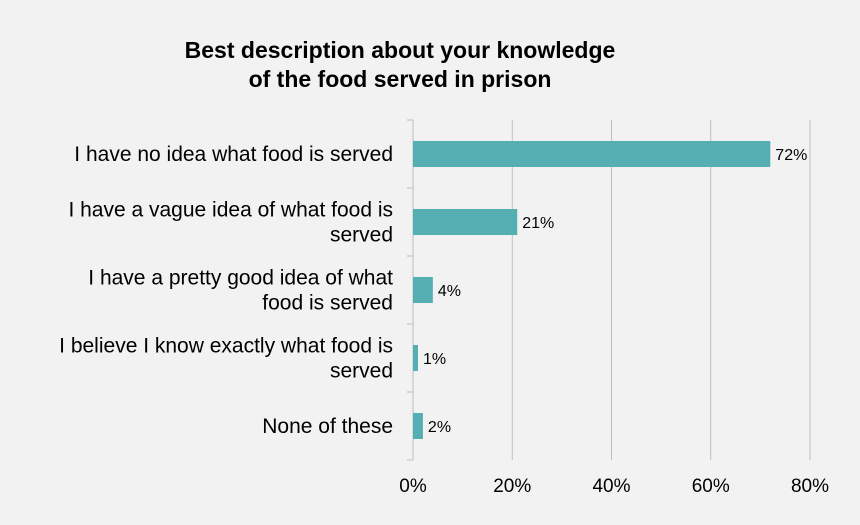 This screenshot has height=525, width=860. What do you see at coordinates (327, 303) in the screenshot?
I see `category-label-2-line-1: food is served` at bounding box center [327, 303].